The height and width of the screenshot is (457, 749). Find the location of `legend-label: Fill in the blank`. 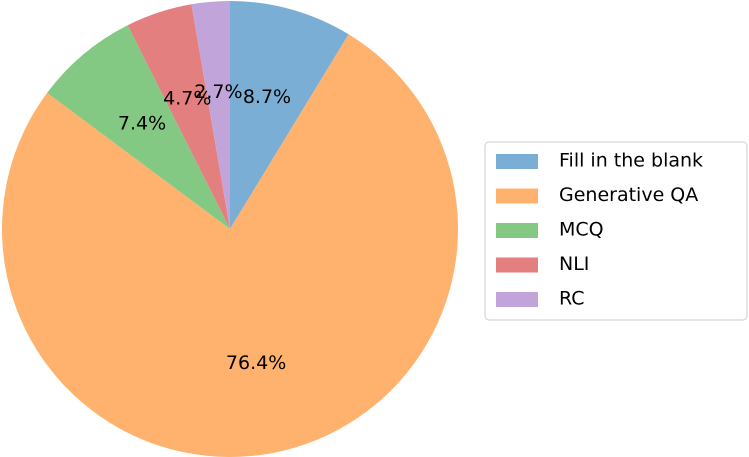

legend-label: Fill in the blank is located at coordinates (631, 161).